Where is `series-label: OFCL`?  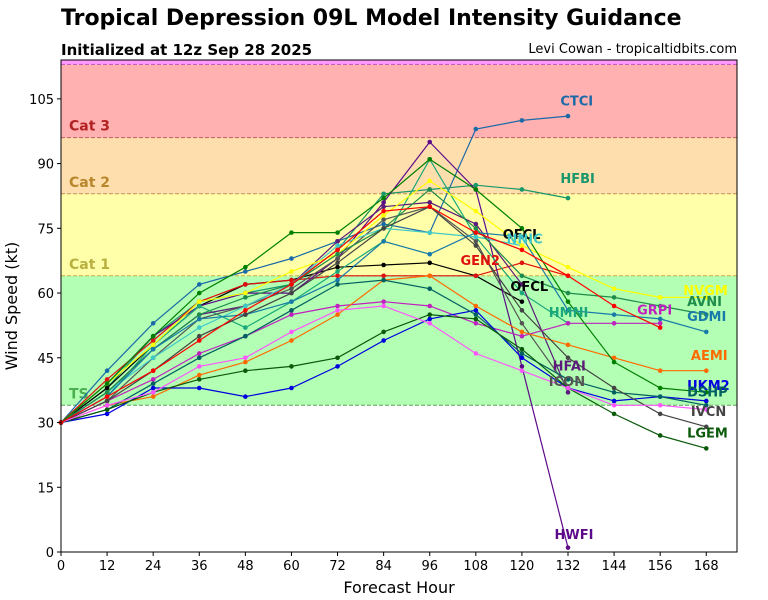 series-label: OFCL is located at coordinates (522, 235).